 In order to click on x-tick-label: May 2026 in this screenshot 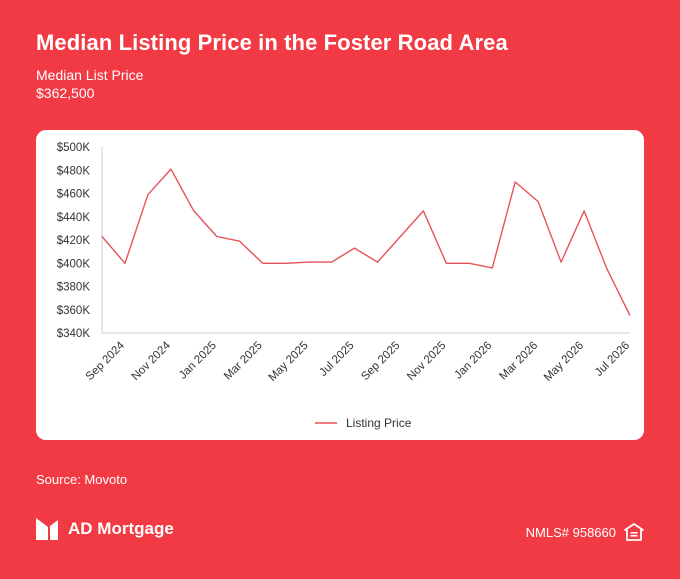, I will do `click(564, 362)`.